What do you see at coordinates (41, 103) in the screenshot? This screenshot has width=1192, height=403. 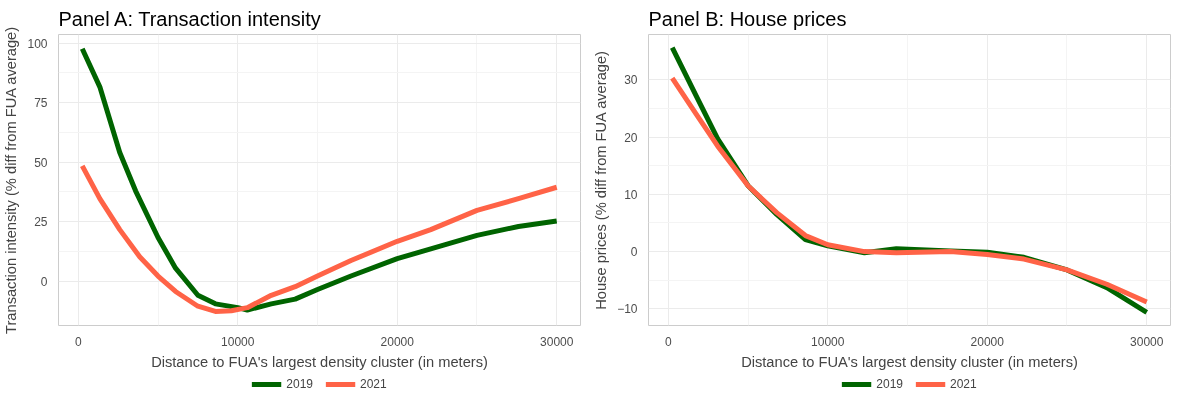 I see `y-tick-label: 75` at bounding box center [41, 103].